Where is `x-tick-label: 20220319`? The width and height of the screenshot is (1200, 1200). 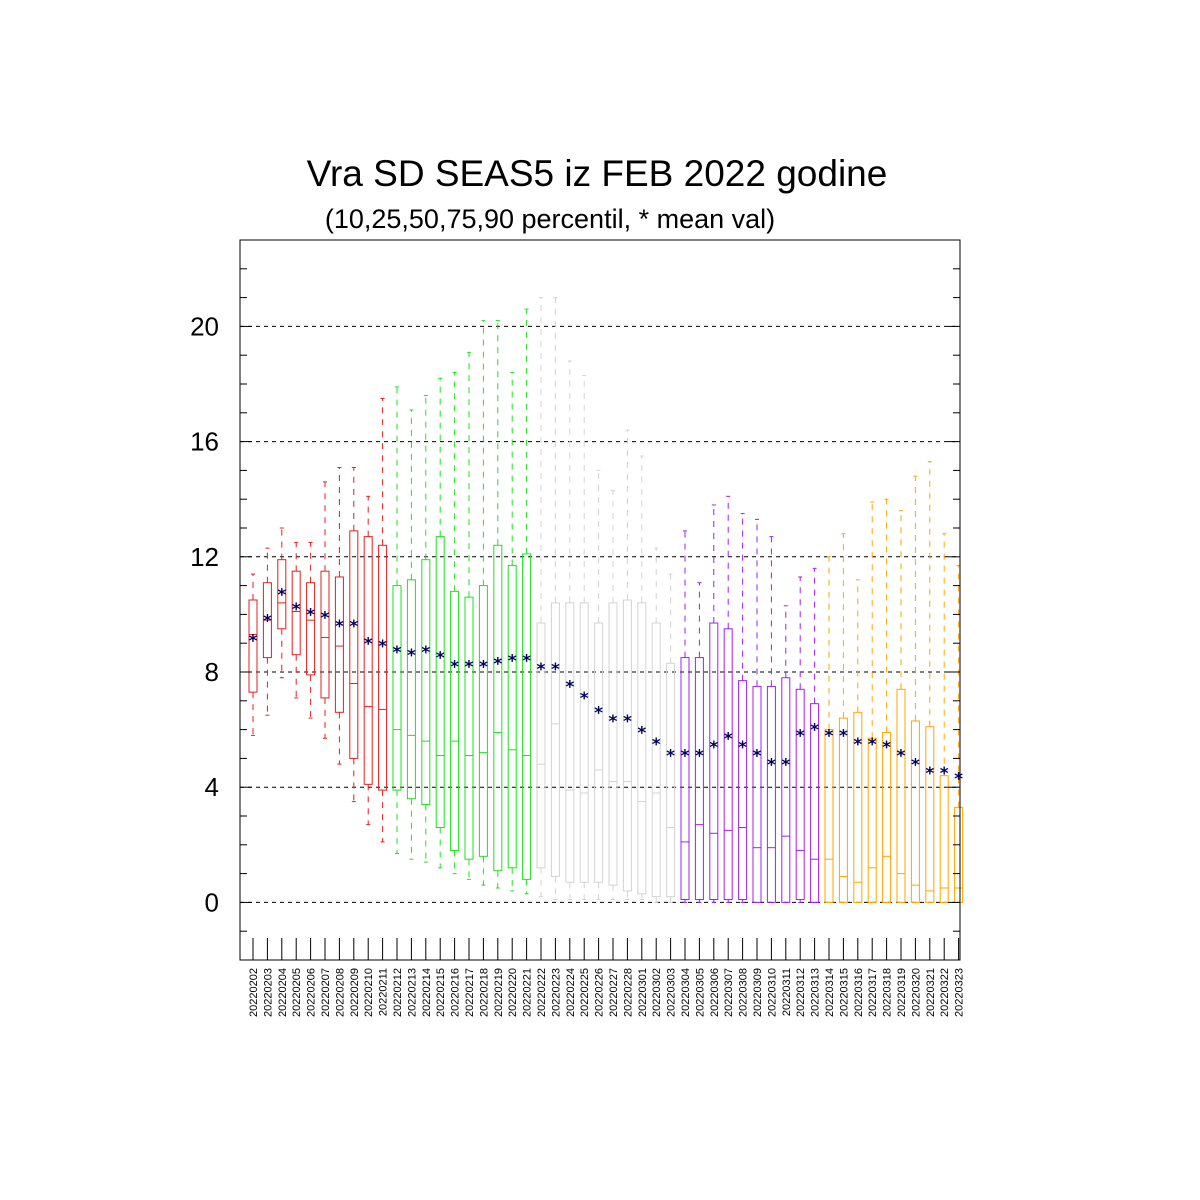
x-tick-label: 20220319 is located at coordinates (902, 992).